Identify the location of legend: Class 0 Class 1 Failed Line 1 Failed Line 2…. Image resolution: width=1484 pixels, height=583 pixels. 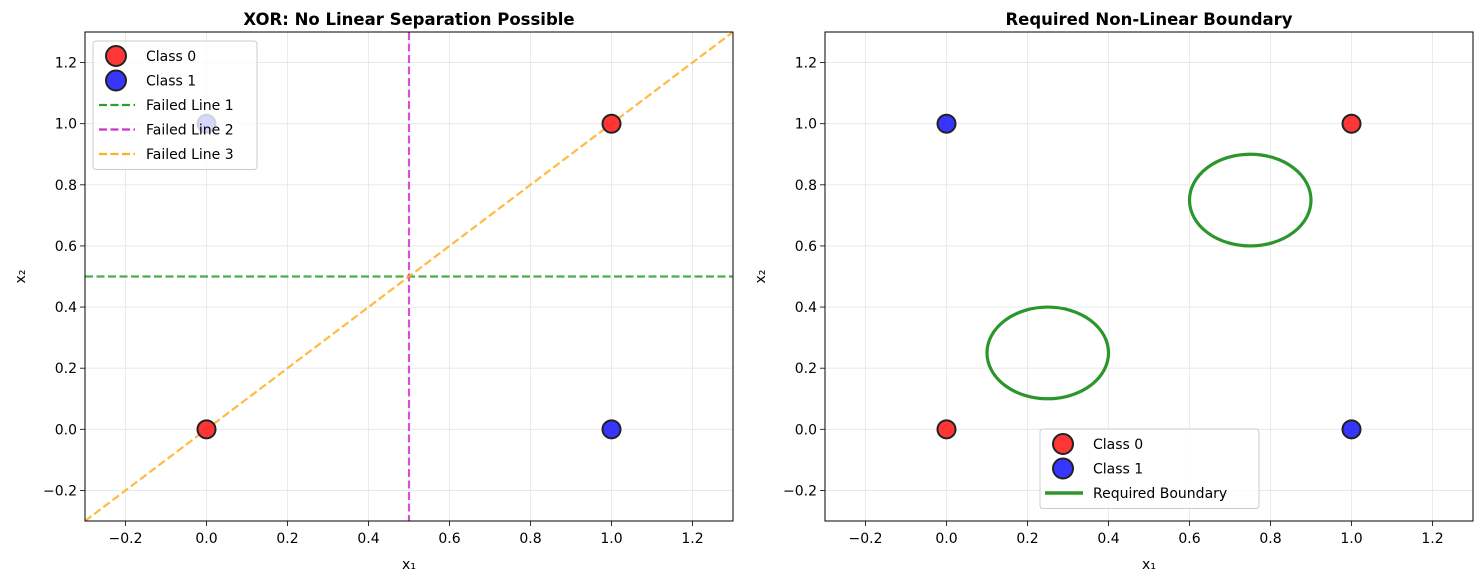
(175, 105).